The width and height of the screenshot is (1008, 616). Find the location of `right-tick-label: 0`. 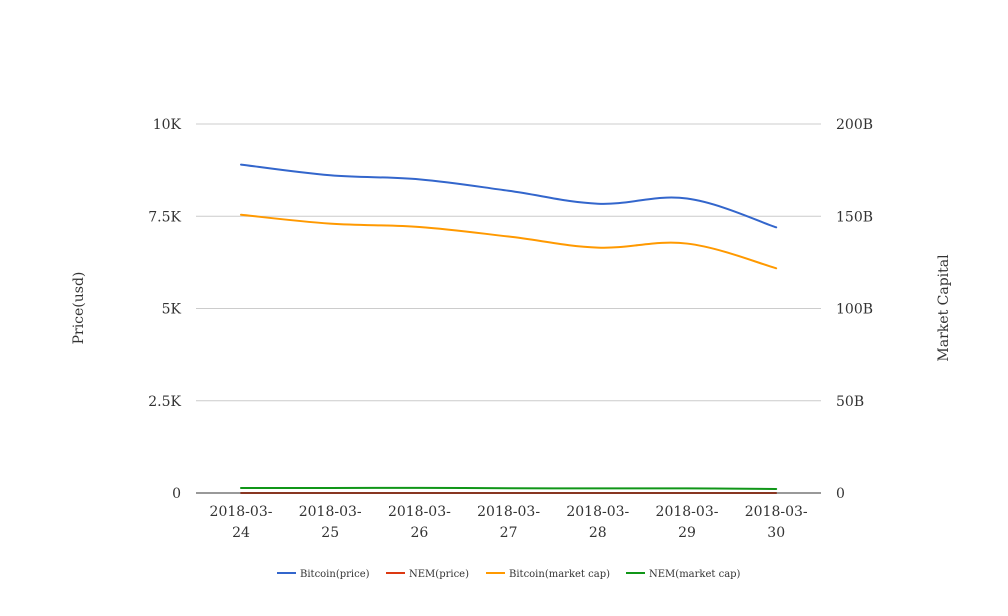

right-tick-label: 0 is located at coordinates (840, 494).